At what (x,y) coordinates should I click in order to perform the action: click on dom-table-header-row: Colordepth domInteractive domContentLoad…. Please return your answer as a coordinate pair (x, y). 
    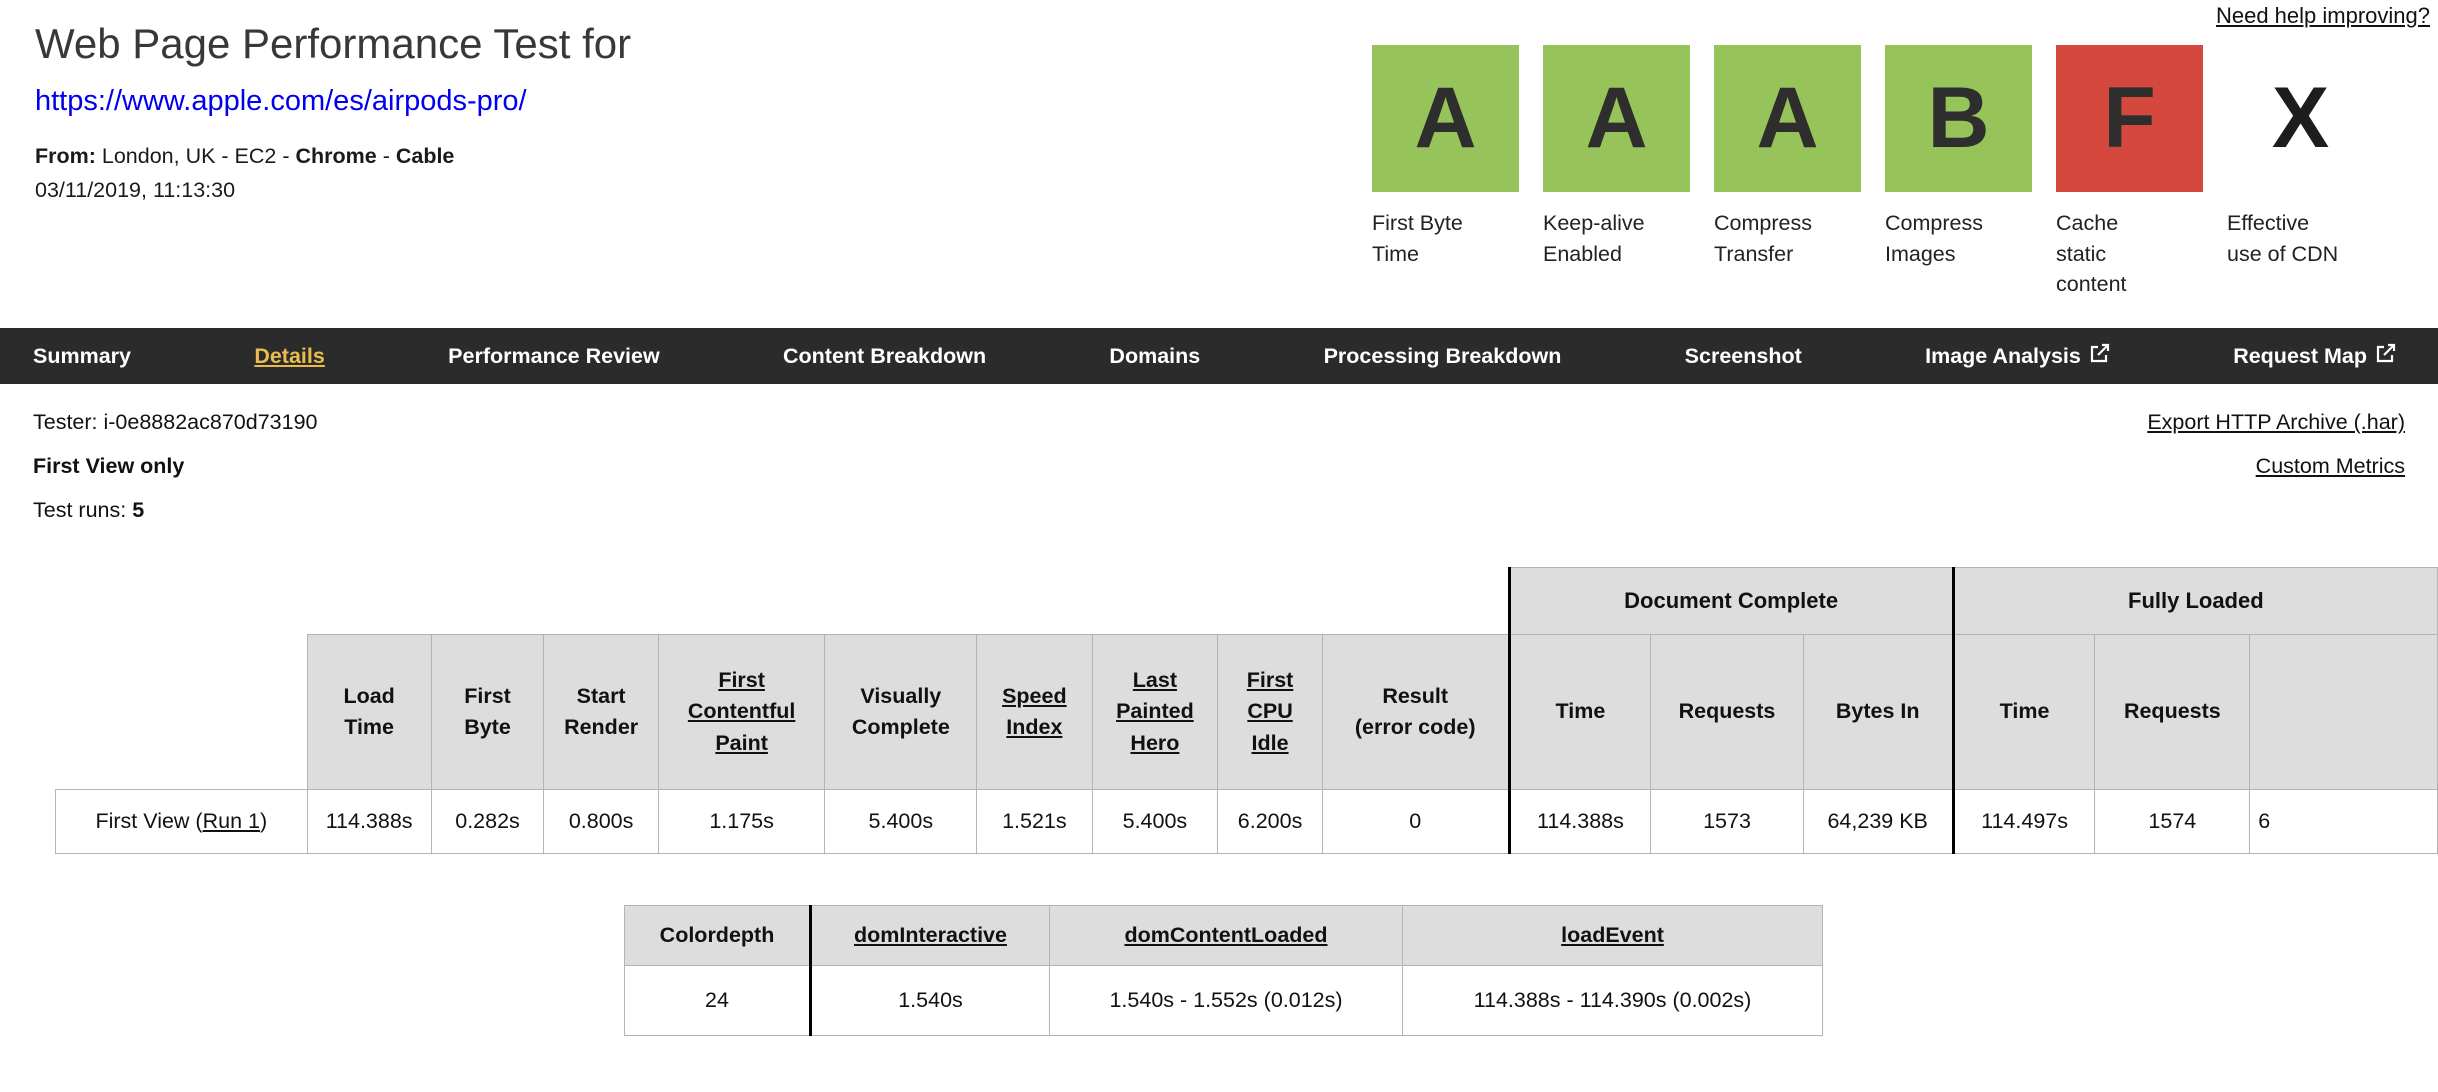
    Looking at the image, I should click on (1223, 935).